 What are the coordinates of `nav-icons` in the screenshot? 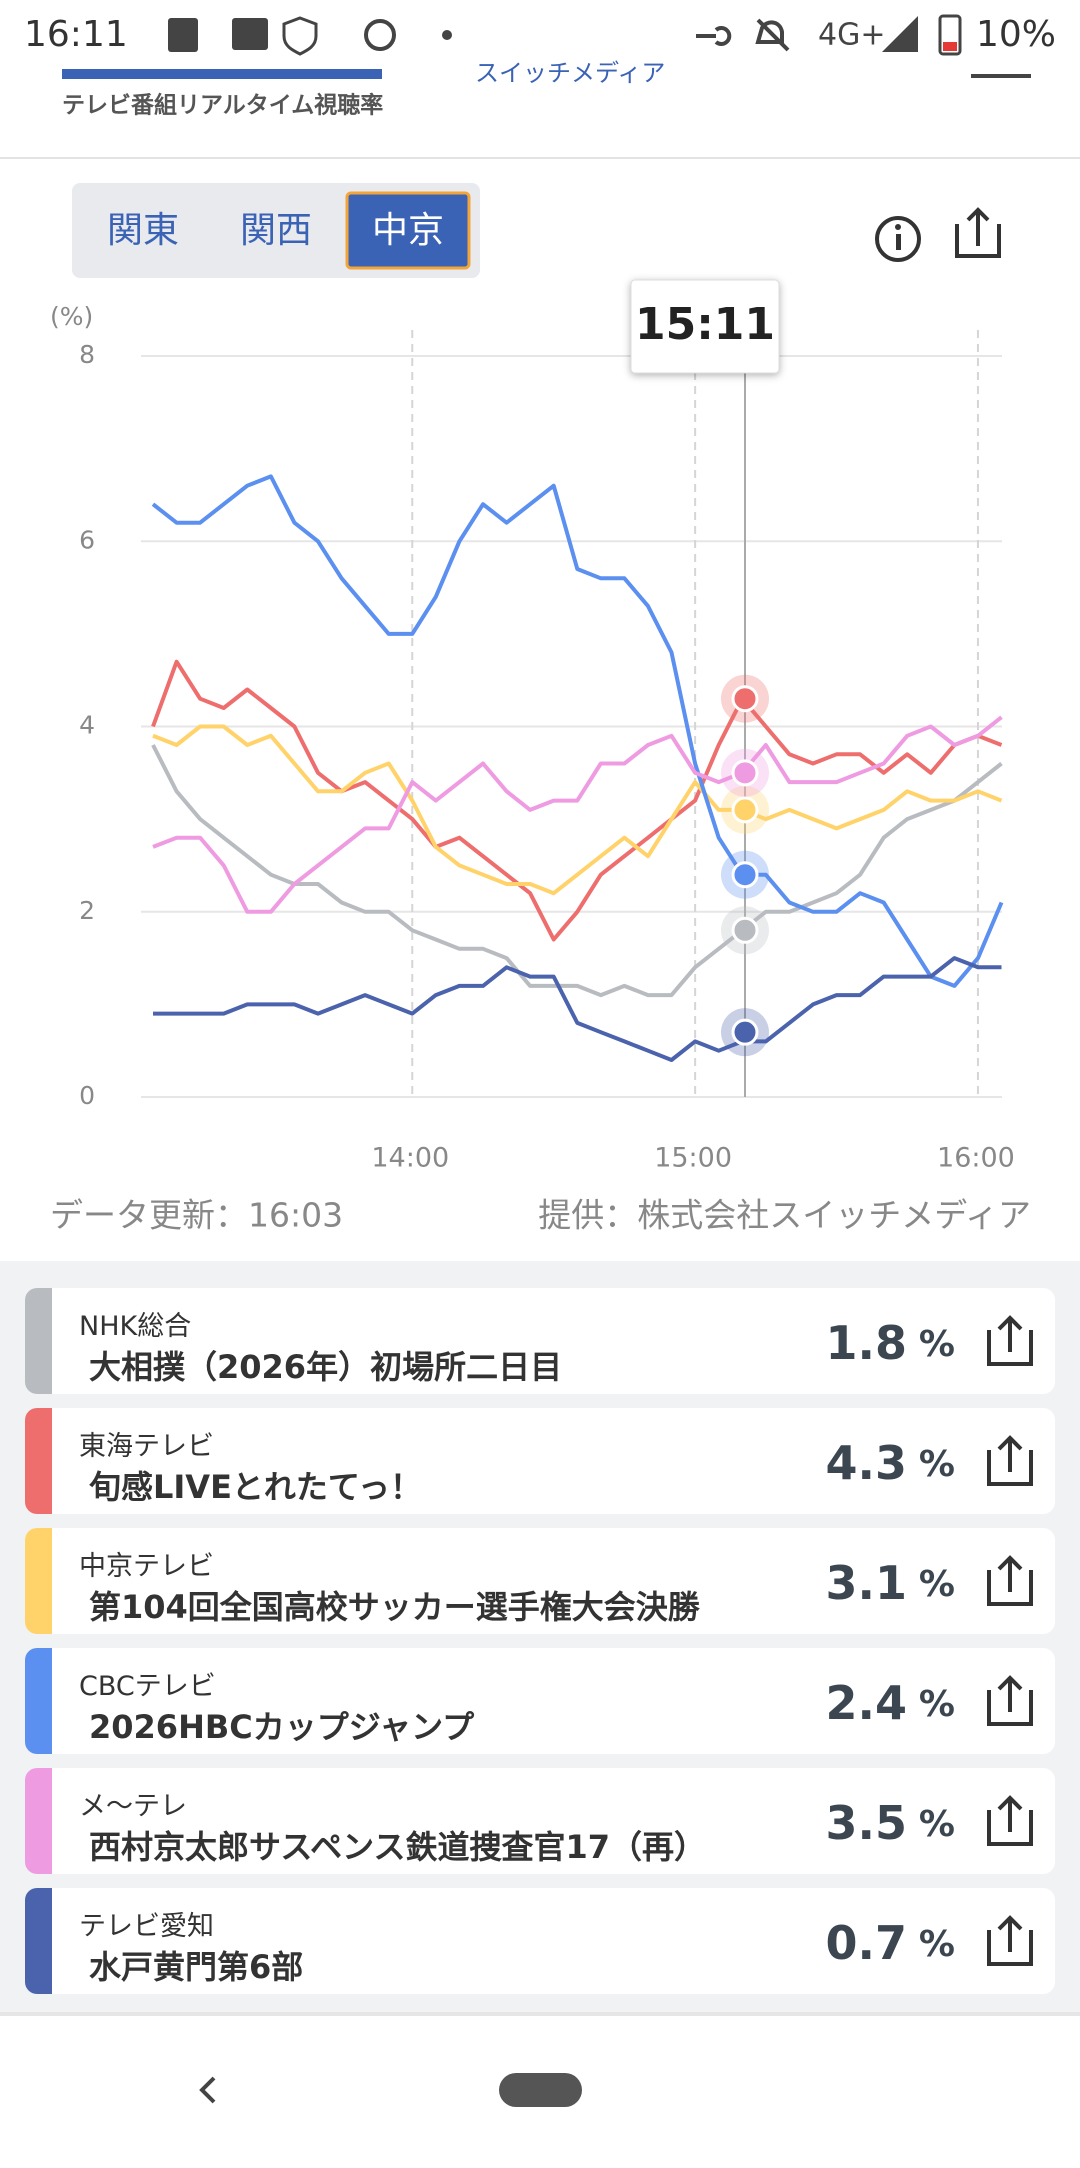 It's located at (390, 2090).